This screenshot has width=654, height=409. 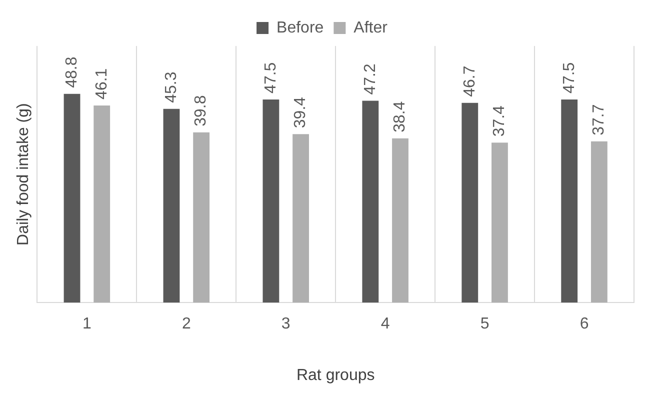 What do you see at coordinates (285, 324) in the screenshot?
I see `x-tick-label: 3` at bounding box center [285, 324].